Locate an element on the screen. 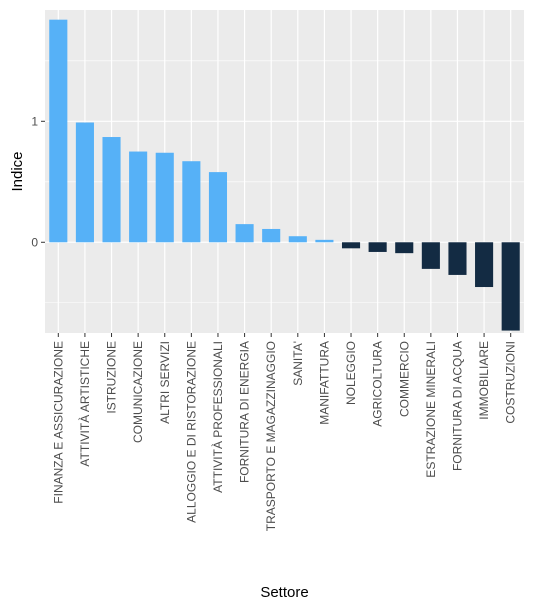 The width and height of the screenshot is (536, 612). bar-fornitura-di-acqua is located at coordinates (457, 258).